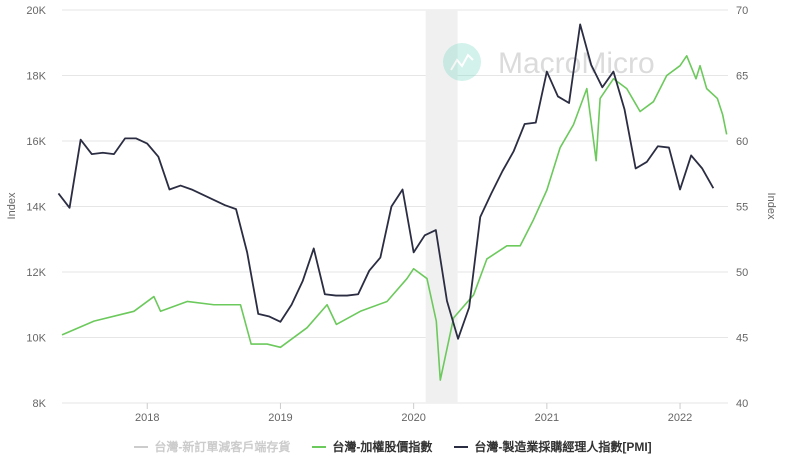  I want to click on y-left-tick-label: 14K, so click(36, 208).